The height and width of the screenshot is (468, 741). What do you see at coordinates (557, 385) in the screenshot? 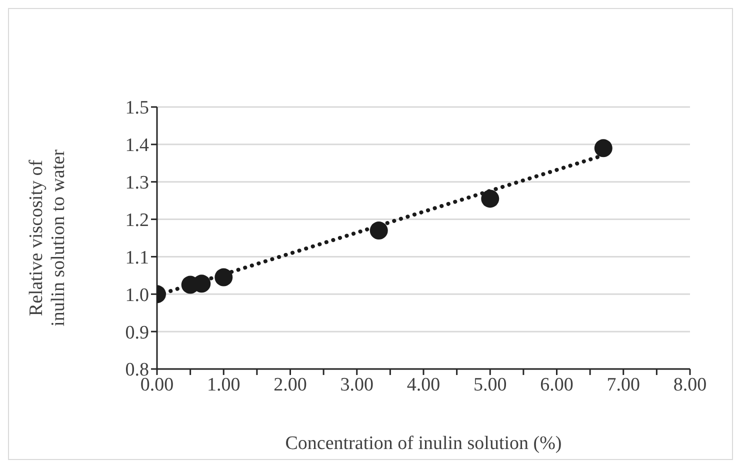
I see `x-tick-label: 6.00` at bounding box center [557, 385].